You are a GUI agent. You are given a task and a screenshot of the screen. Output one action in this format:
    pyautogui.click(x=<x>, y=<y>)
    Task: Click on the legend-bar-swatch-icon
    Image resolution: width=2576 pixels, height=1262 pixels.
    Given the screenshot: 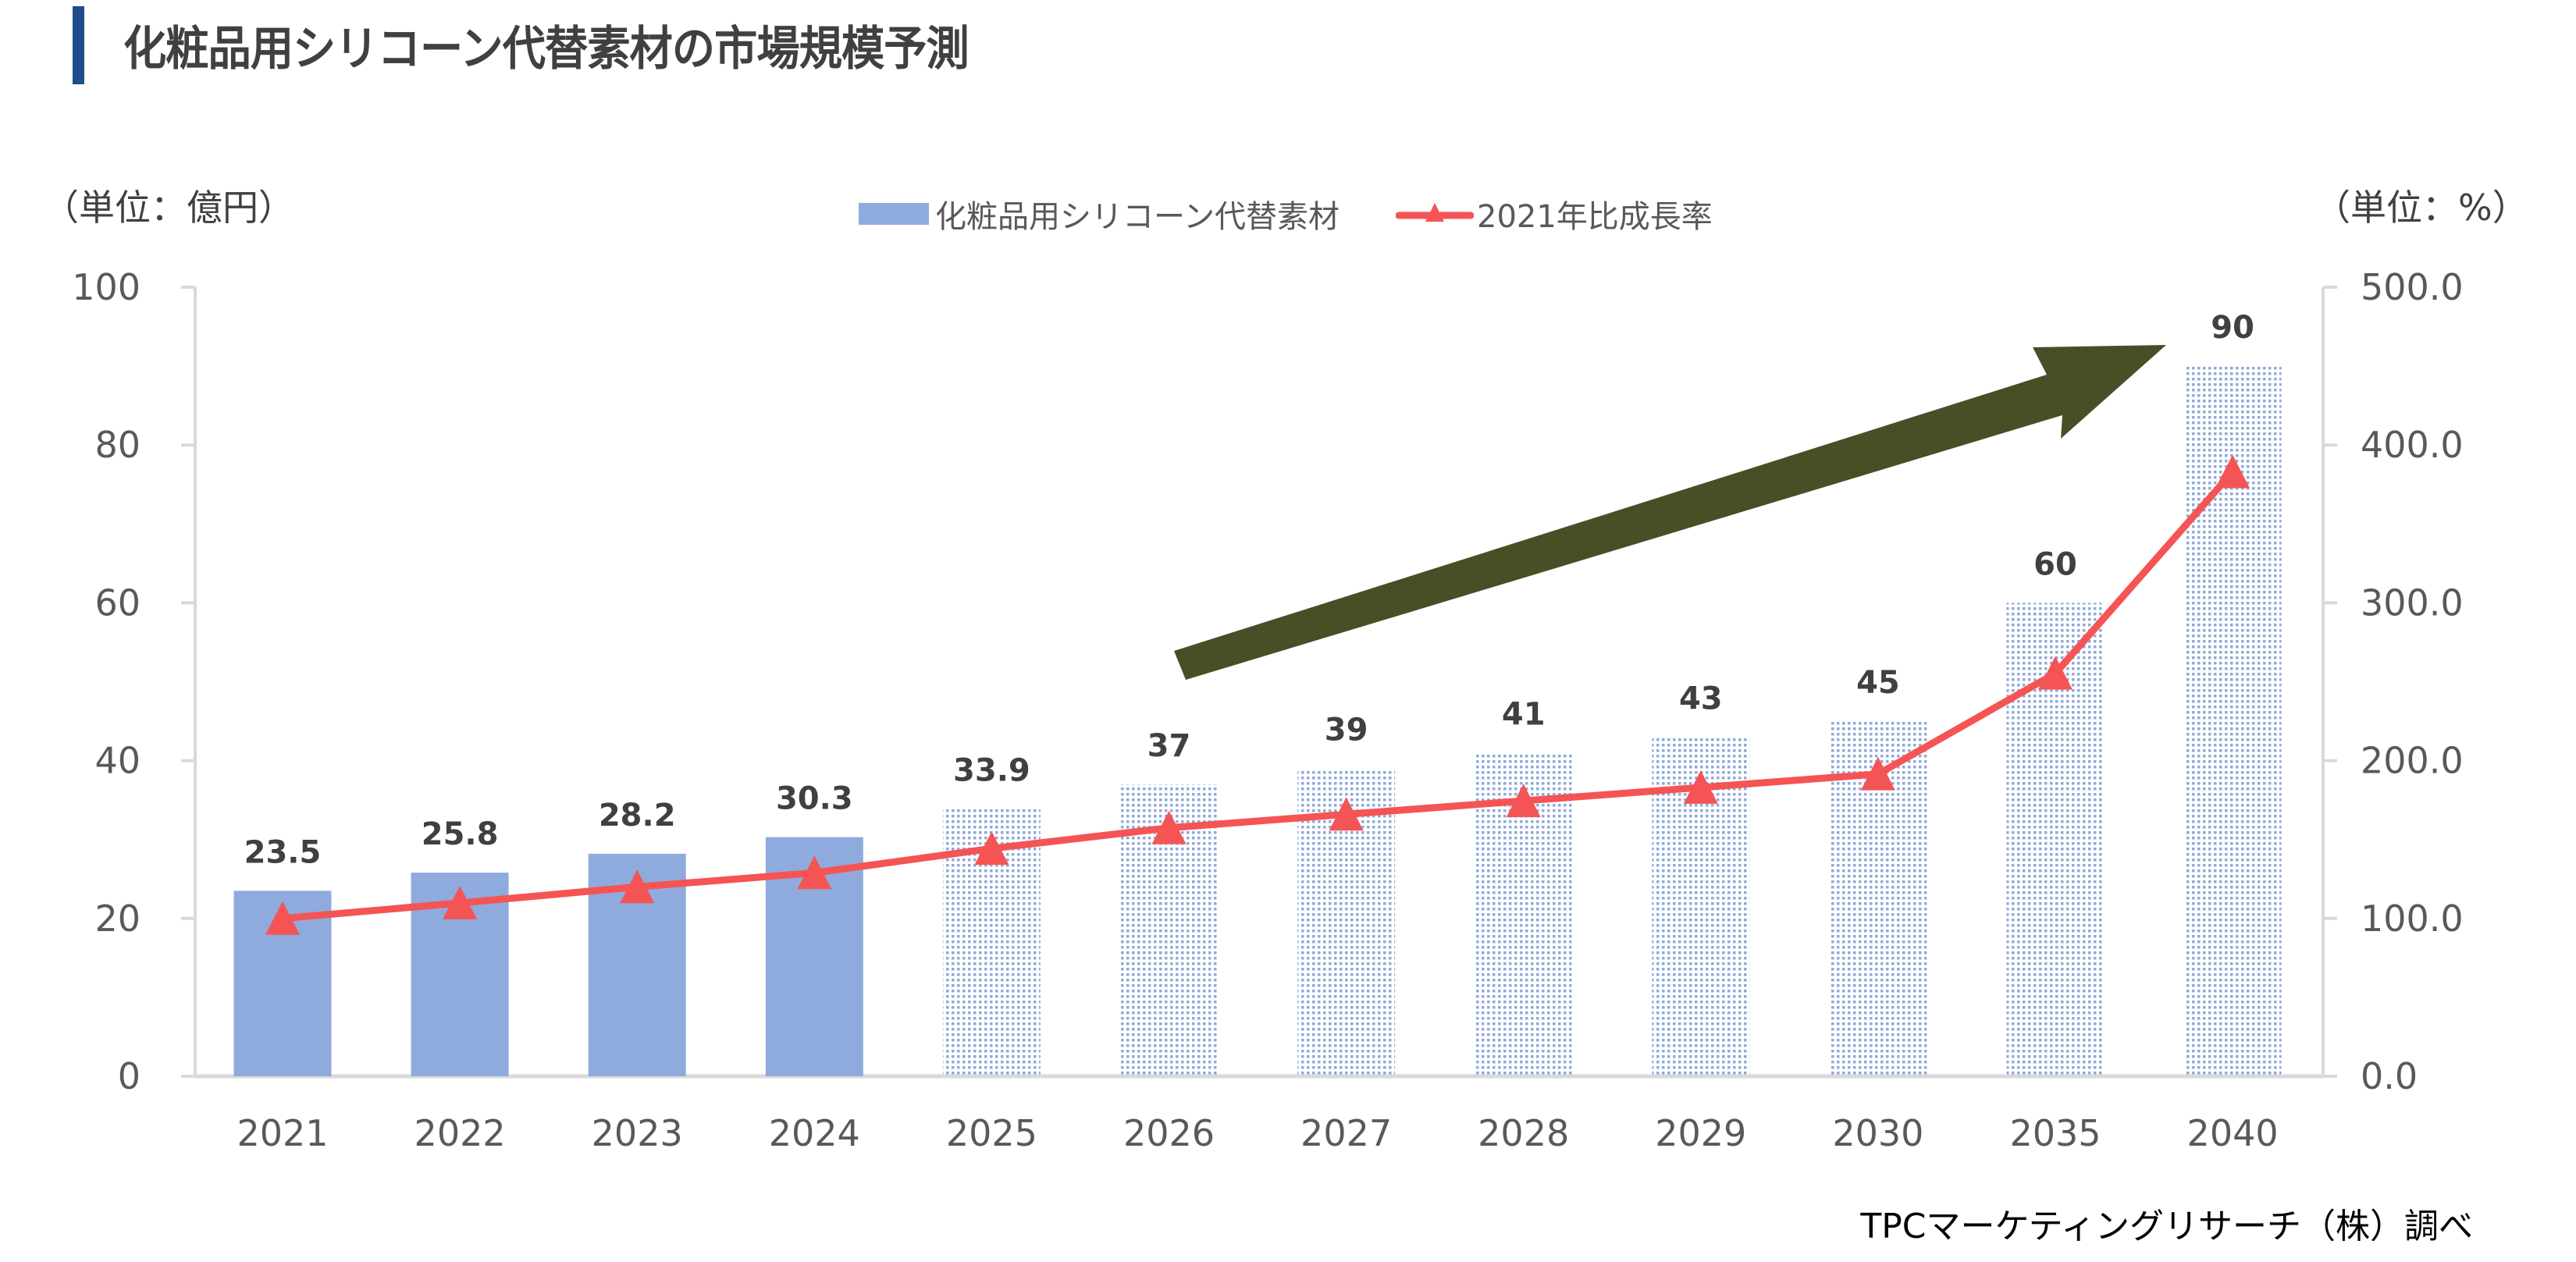 What is the action you would take?
    pyautogui.click(x=894, y=214)
    